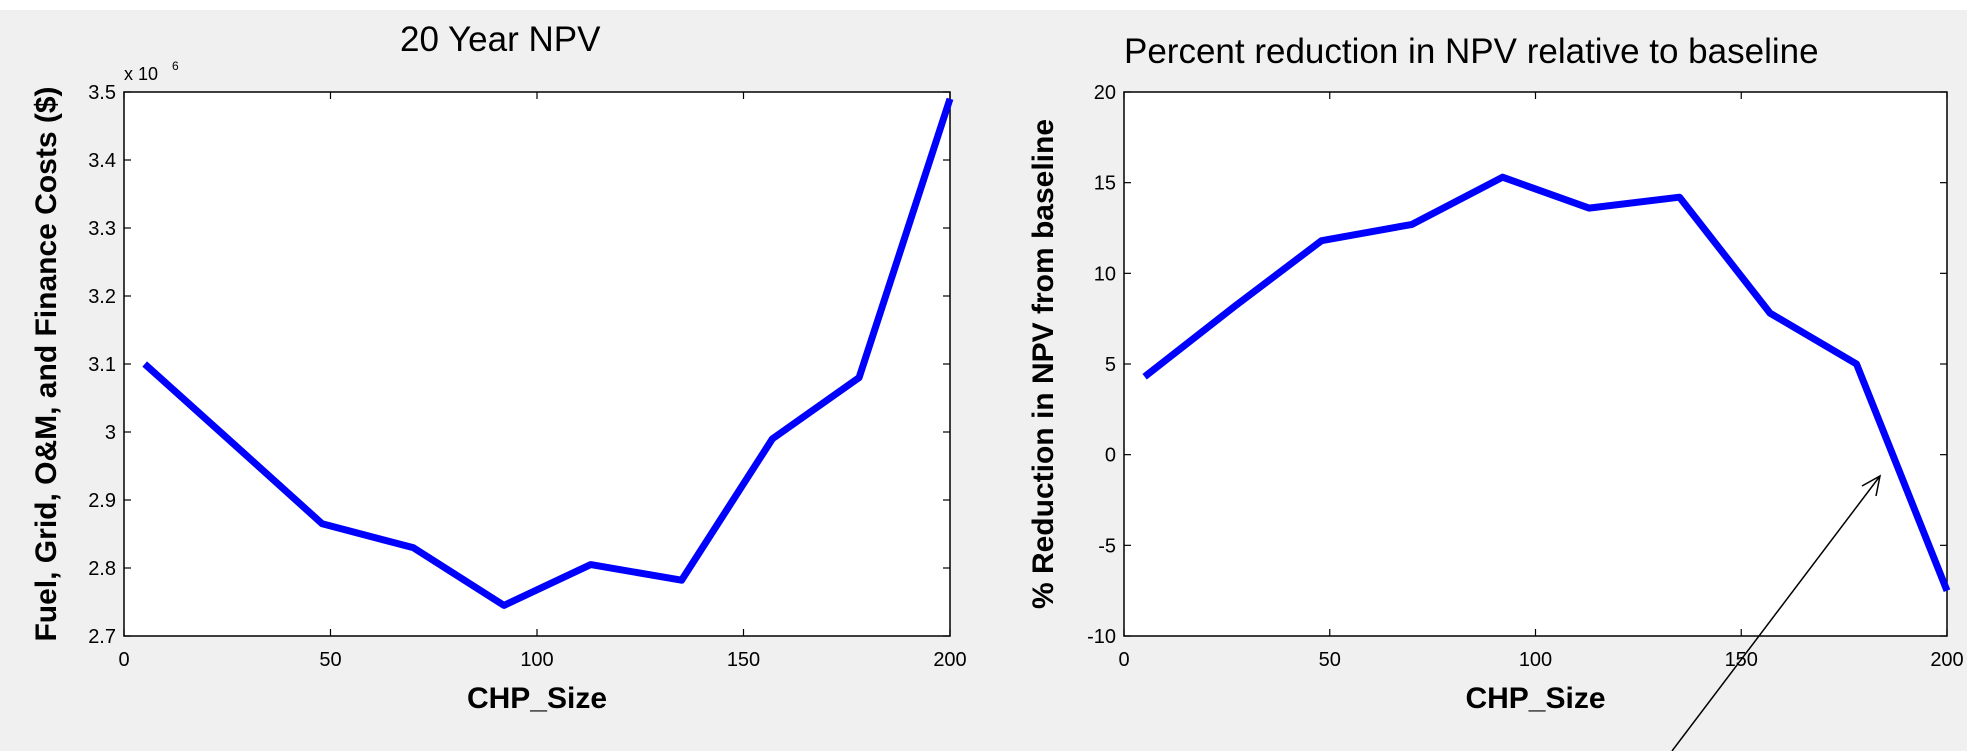 The width and height of the screenshot is (1967, 751). I want to click on chart-title-npv: 20 Year NPV, so click(500, 39).